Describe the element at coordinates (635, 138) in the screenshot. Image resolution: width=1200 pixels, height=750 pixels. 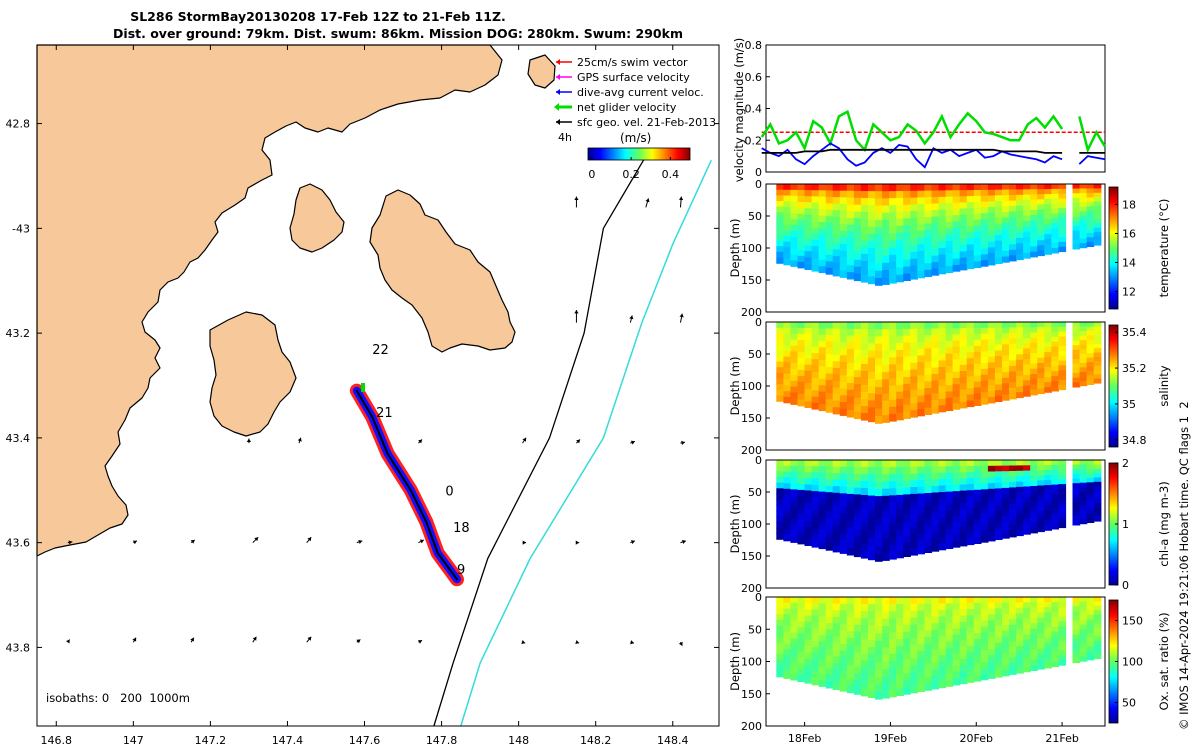
I see `map-colorbar-label: (m/s)` at that location.